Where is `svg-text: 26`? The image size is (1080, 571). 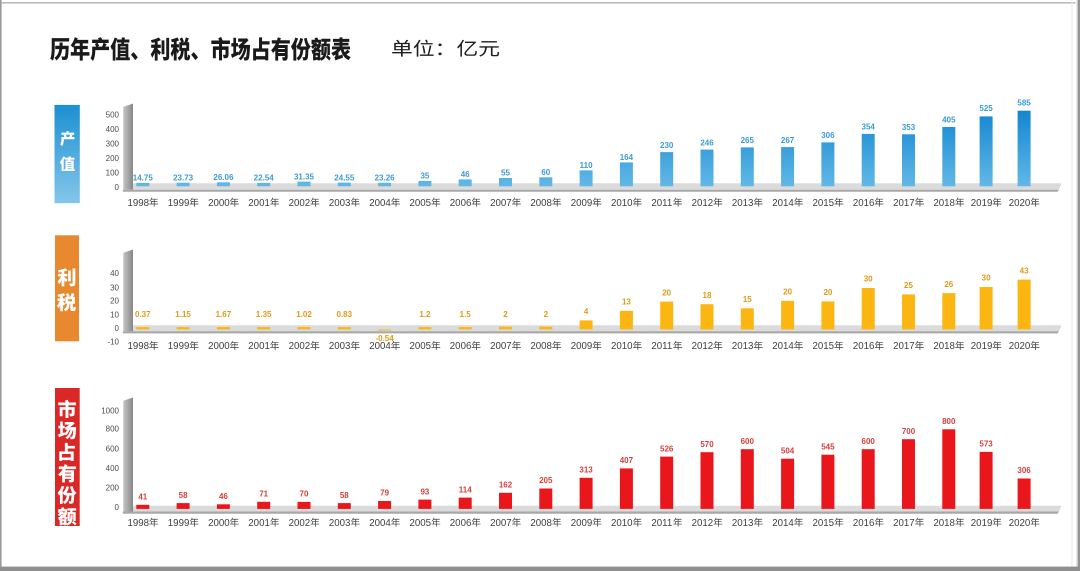
svg-text: 26 is located at coordinates (948, 284).